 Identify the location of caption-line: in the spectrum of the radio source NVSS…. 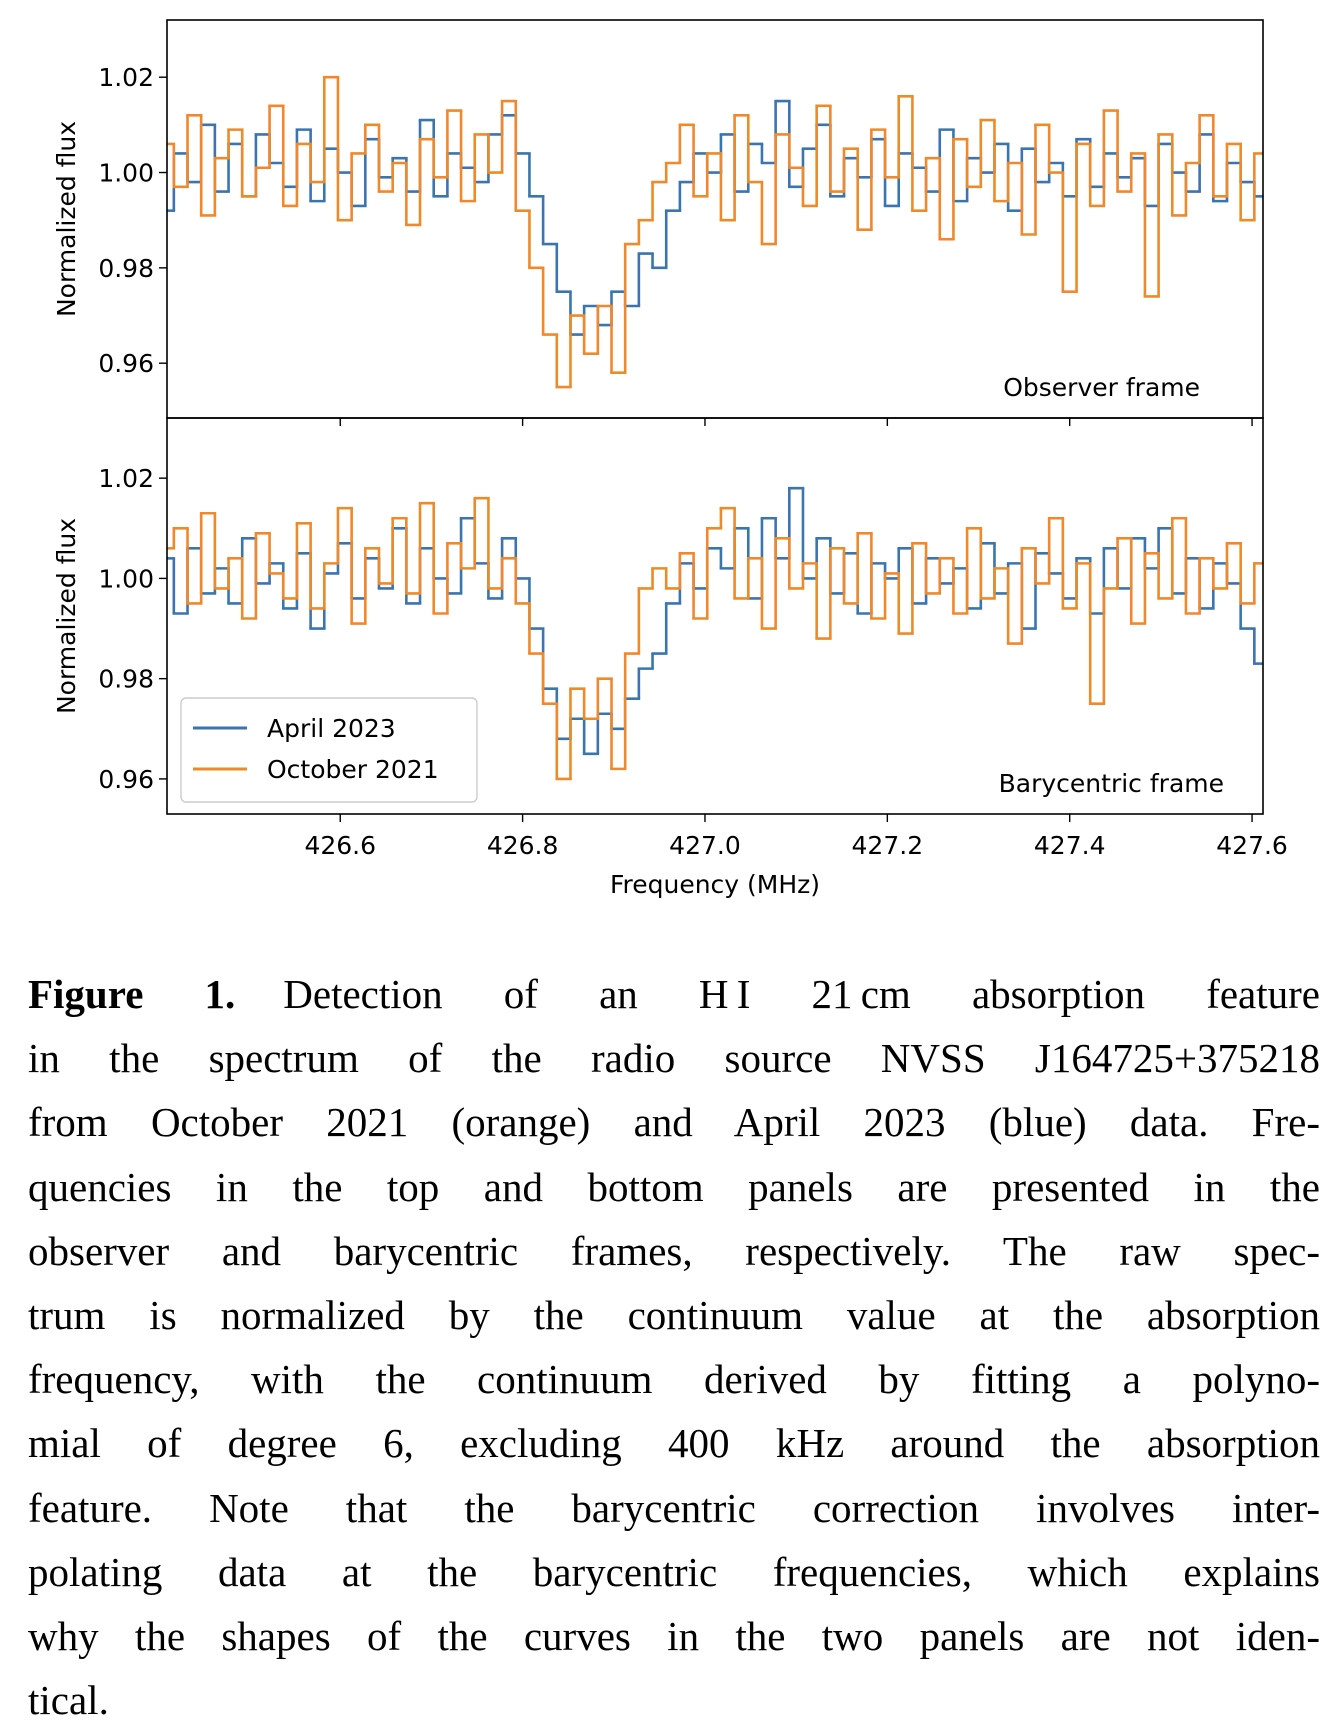
(674, 1058).